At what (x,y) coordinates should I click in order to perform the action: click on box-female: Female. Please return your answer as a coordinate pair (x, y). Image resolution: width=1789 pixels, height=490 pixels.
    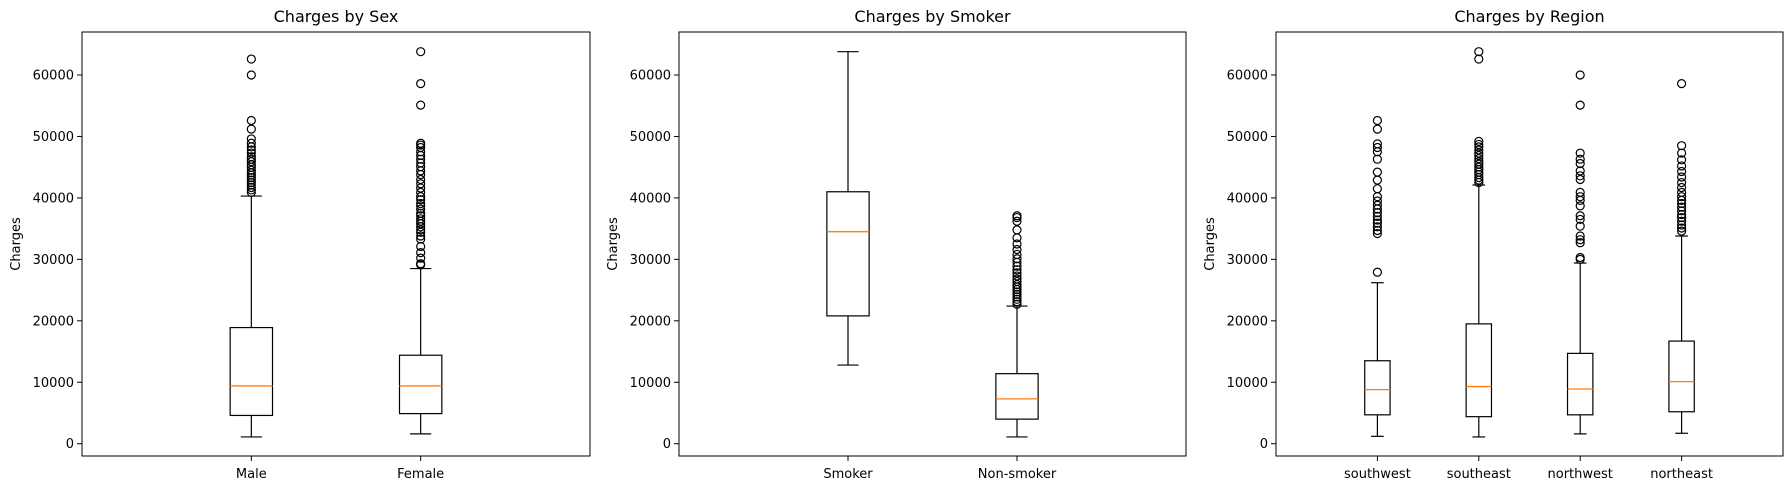
    Looking at the image, I should click on (420, 264).